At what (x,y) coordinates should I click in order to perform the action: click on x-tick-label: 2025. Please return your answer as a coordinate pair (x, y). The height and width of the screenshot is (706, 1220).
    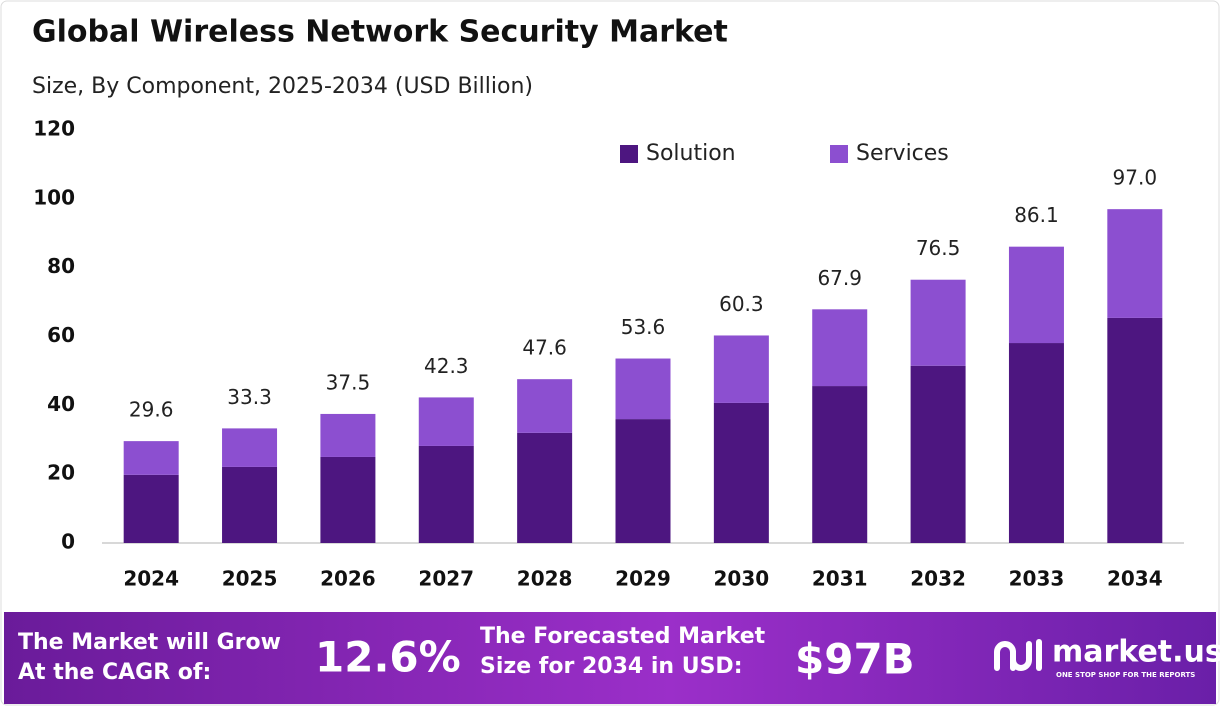
    Looking at the image, I should click on (250, 579).